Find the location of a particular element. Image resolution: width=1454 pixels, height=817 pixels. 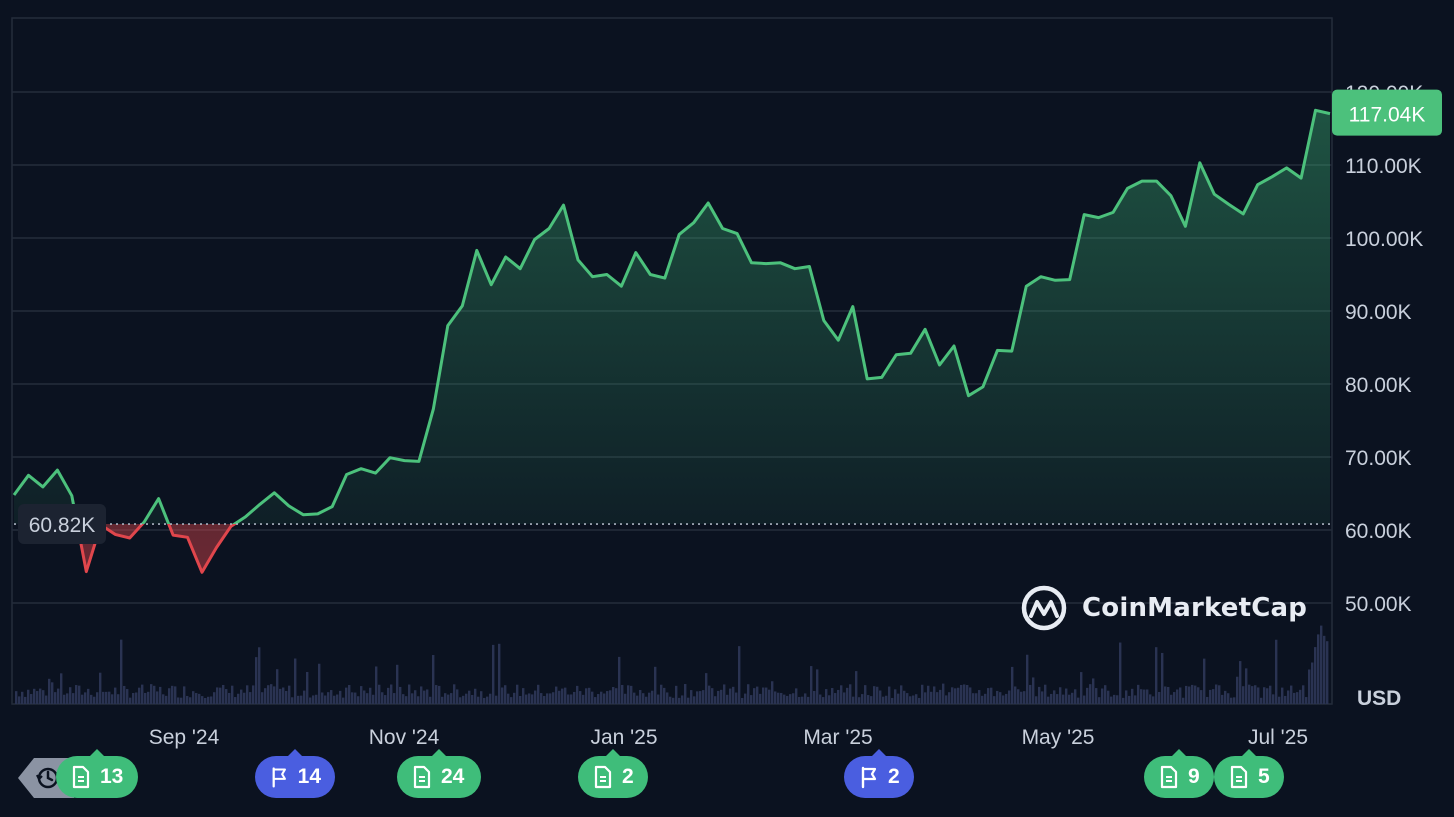

event-badge-milestone: 2 is located at coordinates (879, 773).